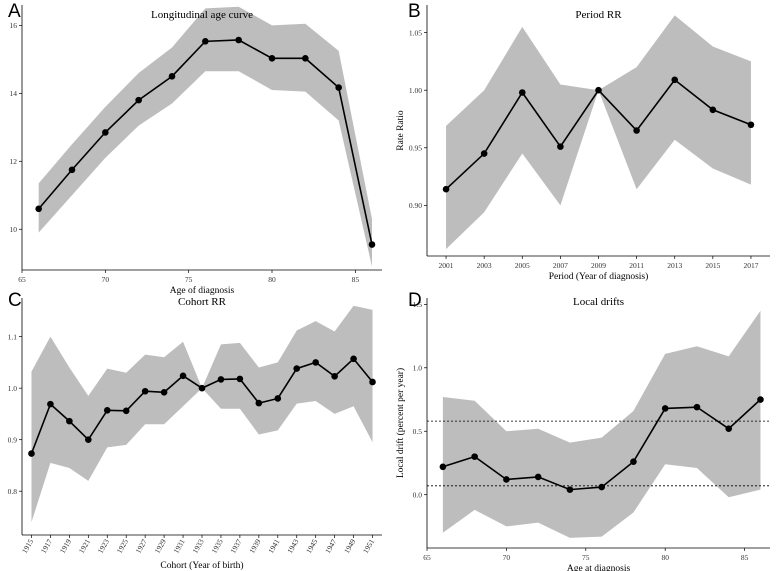  What do you see at coordinates (415, 32) in the screenshot?
I see `y-tick-label: 1.05` at bounding box center [415, 32].